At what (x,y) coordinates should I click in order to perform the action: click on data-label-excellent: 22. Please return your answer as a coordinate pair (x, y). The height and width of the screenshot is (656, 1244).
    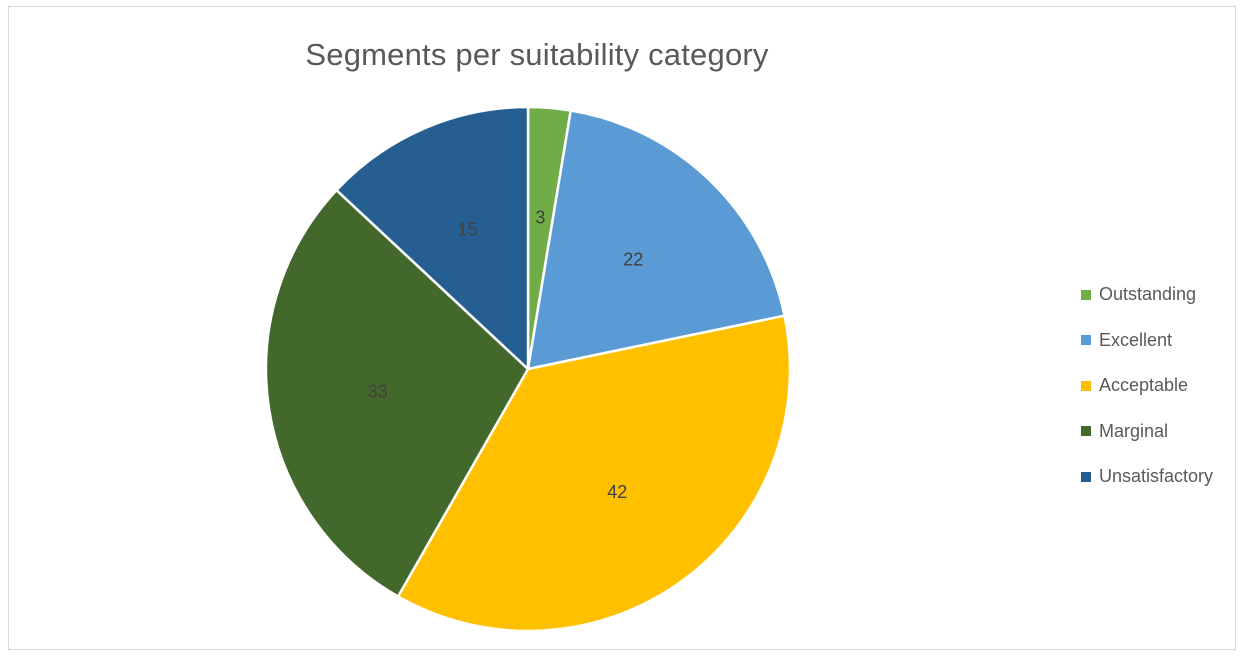
    Looking at the image, I should click on (633, 259).